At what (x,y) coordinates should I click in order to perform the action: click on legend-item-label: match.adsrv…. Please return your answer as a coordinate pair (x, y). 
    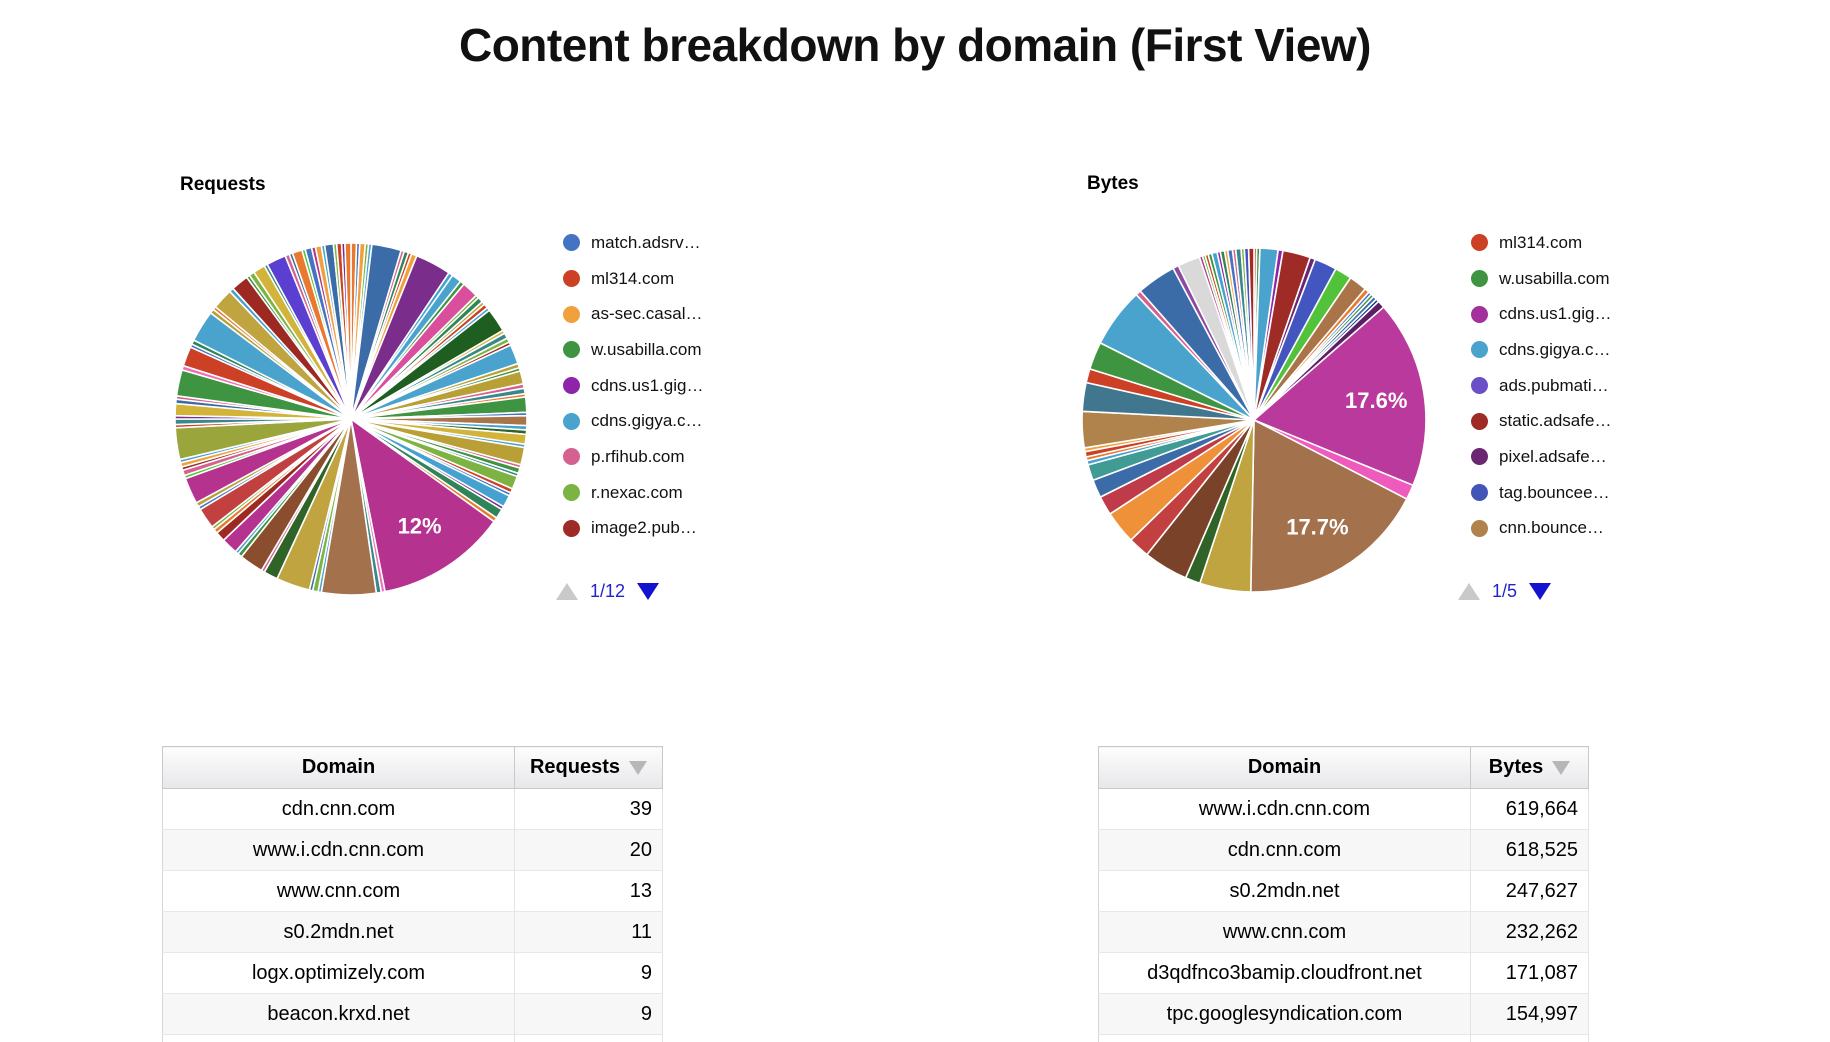
    Looking at the image, I should click on (646, 242).